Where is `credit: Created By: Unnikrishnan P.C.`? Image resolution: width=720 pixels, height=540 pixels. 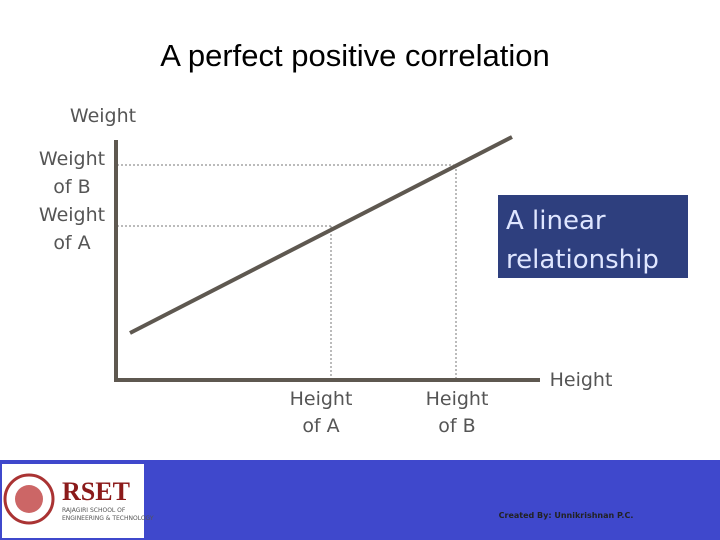 credit: Created By: Unnikrishnan P.C. is located at coordinates (566, 515).